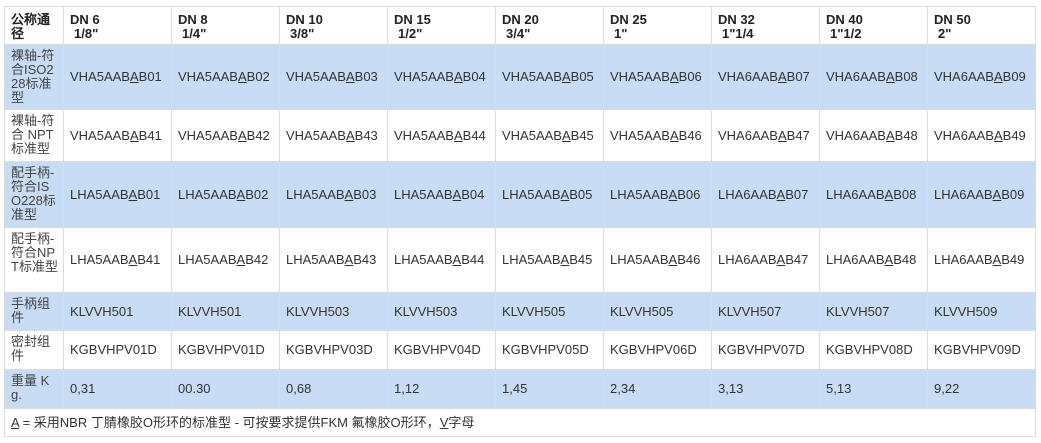 Image resolution: width=1041 pixels, height=443 pixels. I want to click on table-cell: 1,12, so click(441, 389).